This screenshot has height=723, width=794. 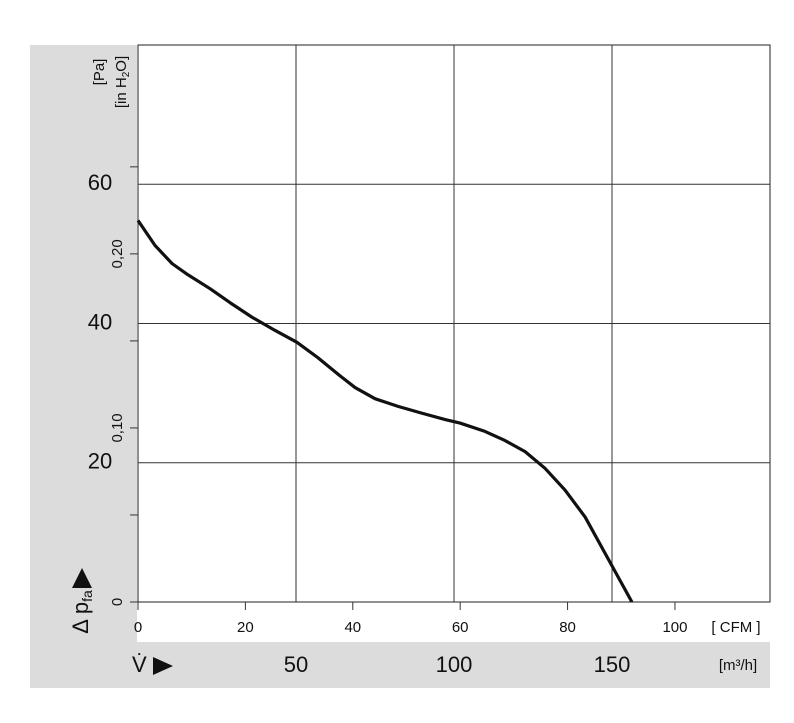 What do you see at coordinates (296, 664) in the screenshot?
I see `x-tick-label: 50` at bounding box center [296, 664].